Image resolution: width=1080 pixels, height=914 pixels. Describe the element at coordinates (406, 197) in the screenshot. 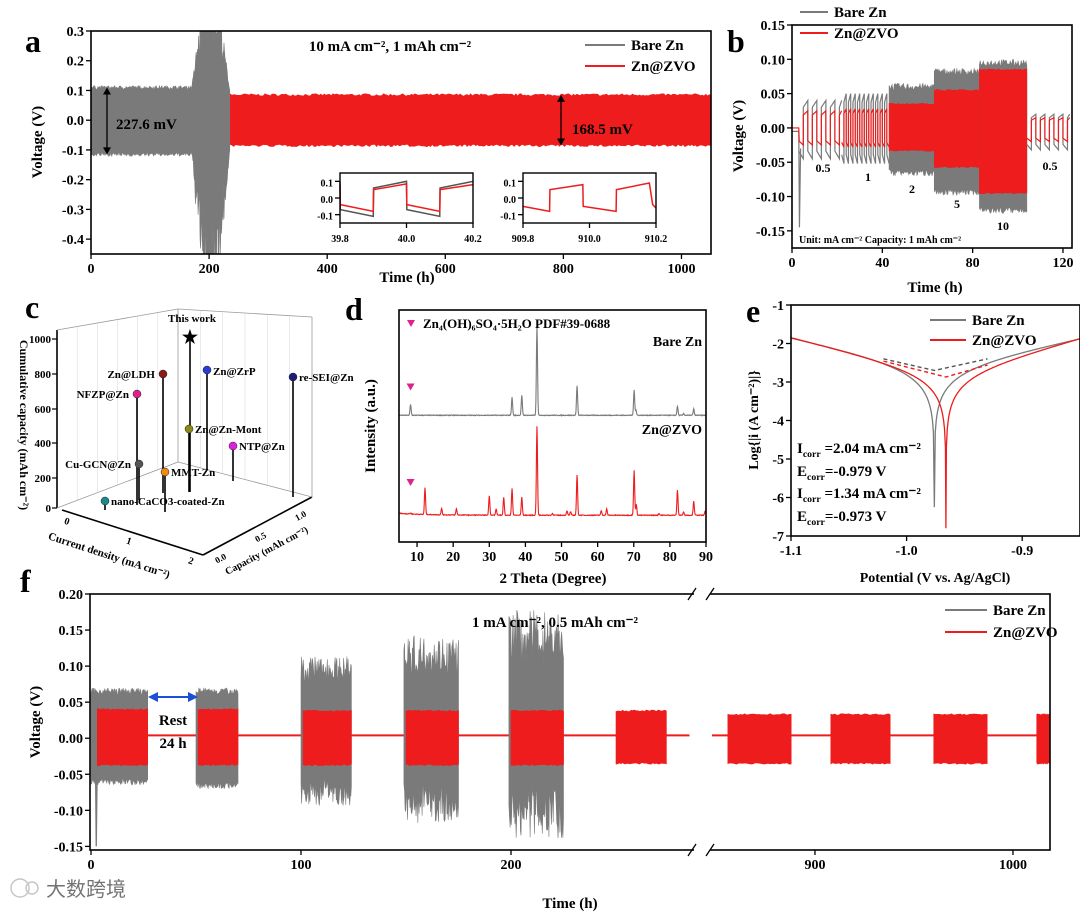

I see `inset-series-zn-zvo` at that location.